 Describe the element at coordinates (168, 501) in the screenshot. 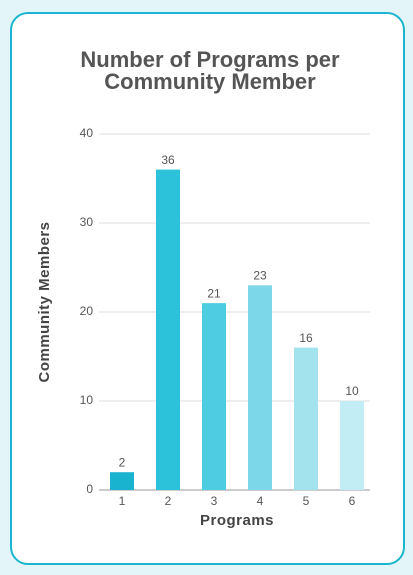

I see `x-tick-label: 2` at that location.